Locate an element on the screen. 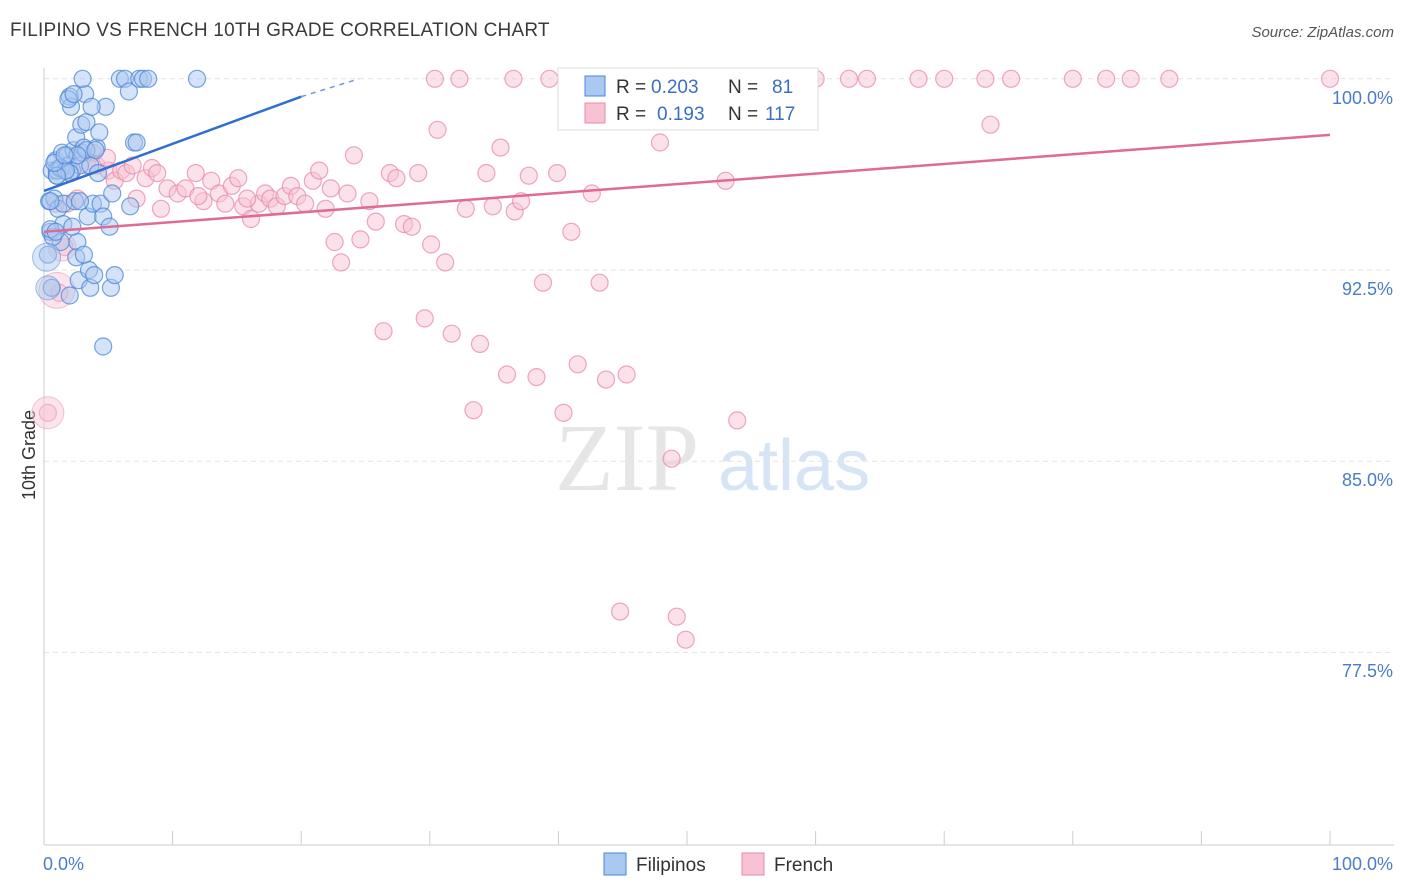 This screenshot has height=892, width=1406. stats-r-value-french: 0.193 is located at coordinates (681, 114).